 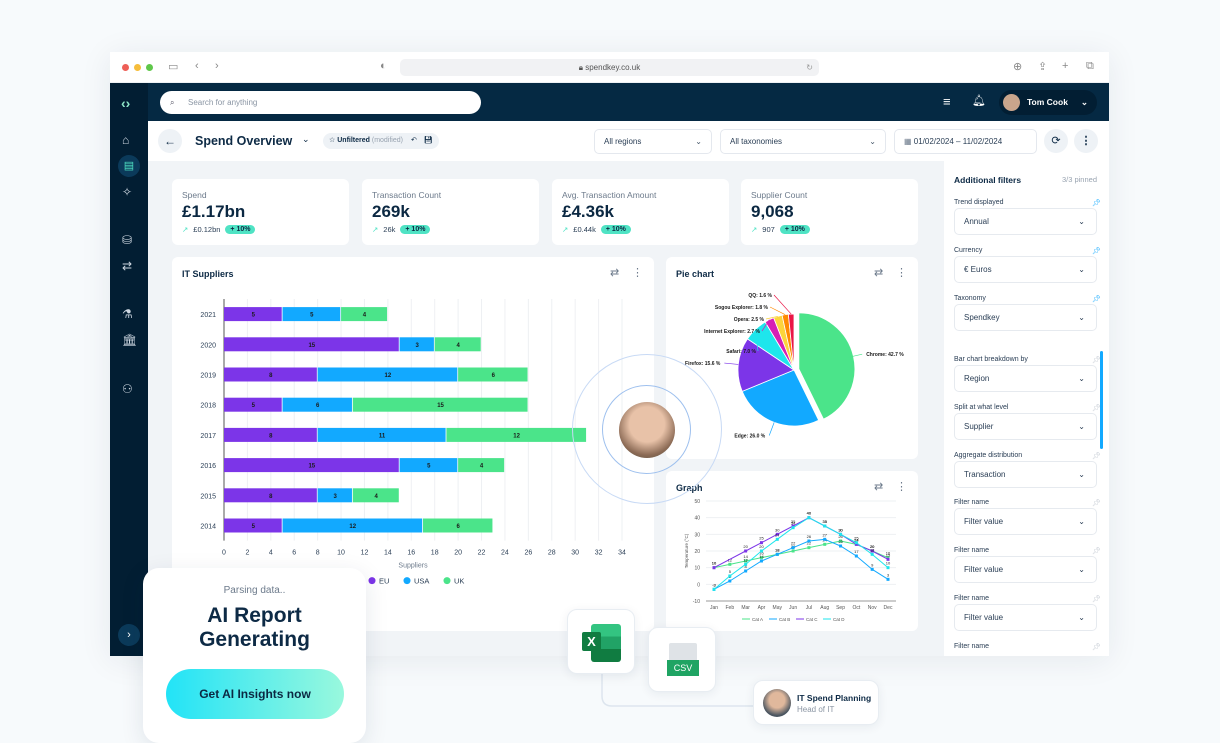 I want to click on back-nav-icon: ‹, so click(x=197, y=66).